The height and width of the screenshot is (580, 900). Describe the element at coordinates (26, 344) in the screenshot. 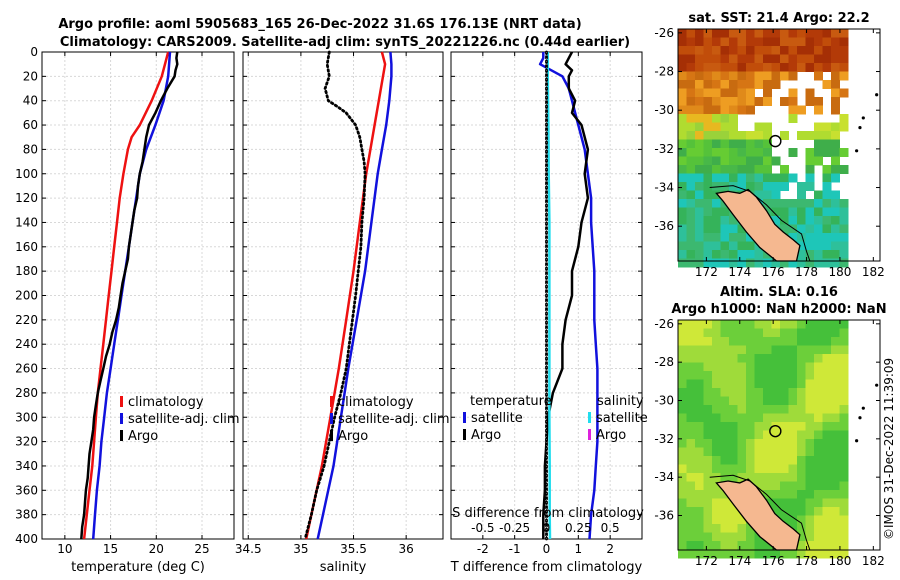

I see `y-tick-label: 240` at that location.